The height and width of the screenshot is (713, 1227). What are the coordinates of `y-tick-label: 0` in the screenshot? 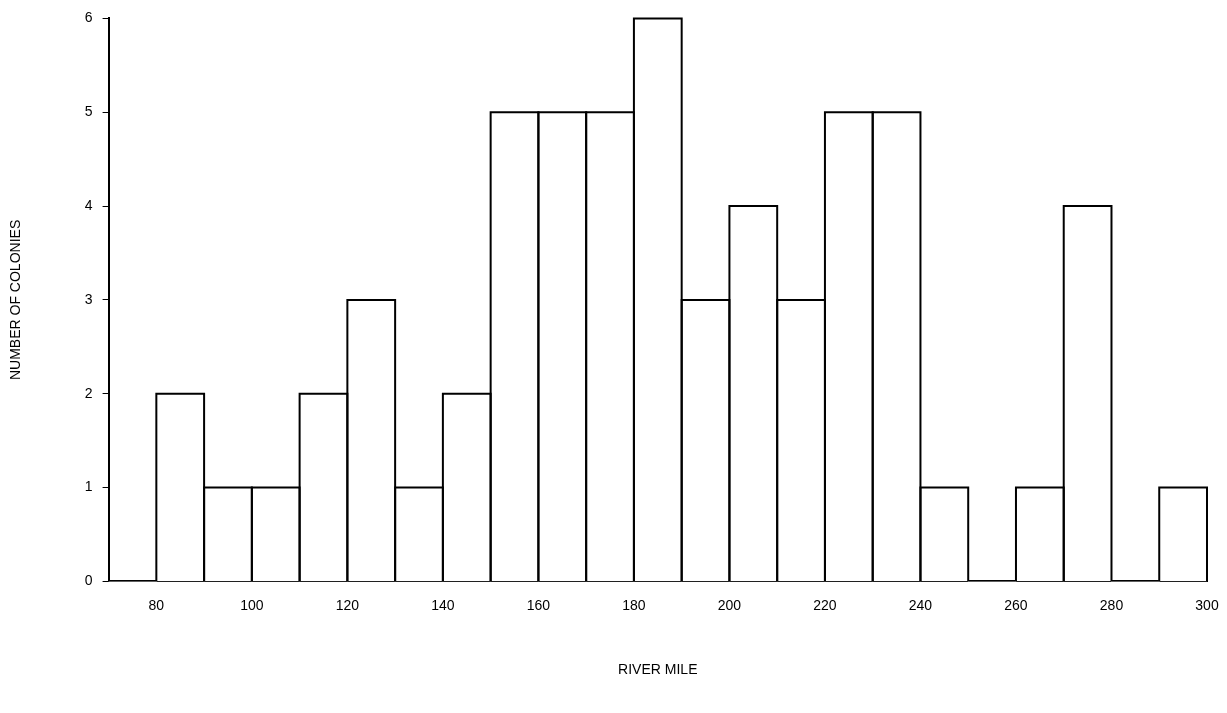 It's located at (88, 580).